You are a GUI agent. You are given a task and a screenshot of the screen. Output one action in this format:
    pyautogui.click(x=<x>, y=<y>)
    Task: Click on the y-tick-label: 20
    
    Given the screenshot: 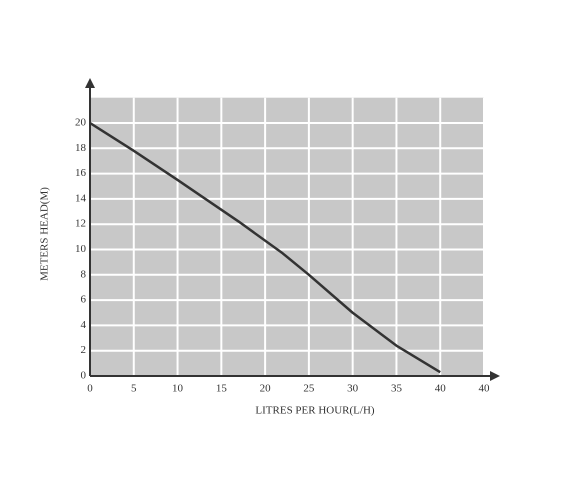 What is the action you would take?
    pyautogui.click(x=81, y=123)
    